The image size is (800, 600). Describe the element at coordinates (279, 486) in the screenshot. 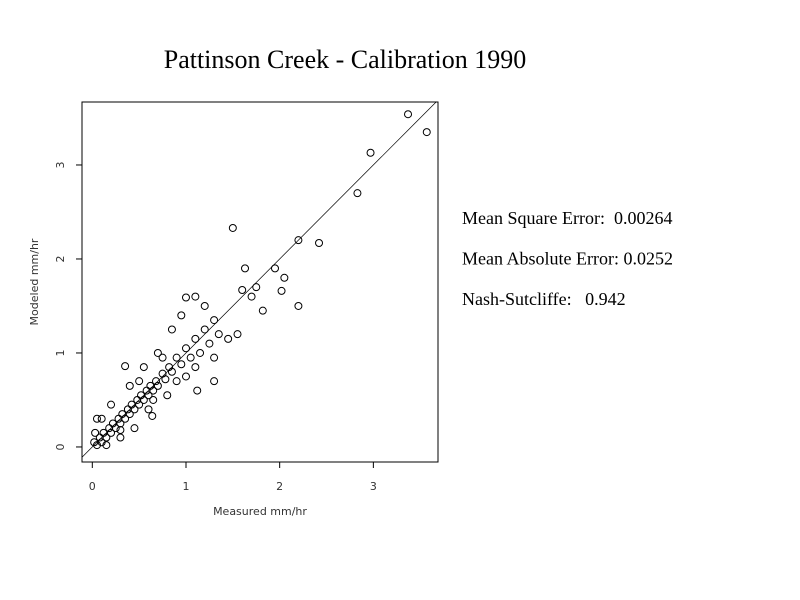

I see `x-tick-label: 2` at that location.